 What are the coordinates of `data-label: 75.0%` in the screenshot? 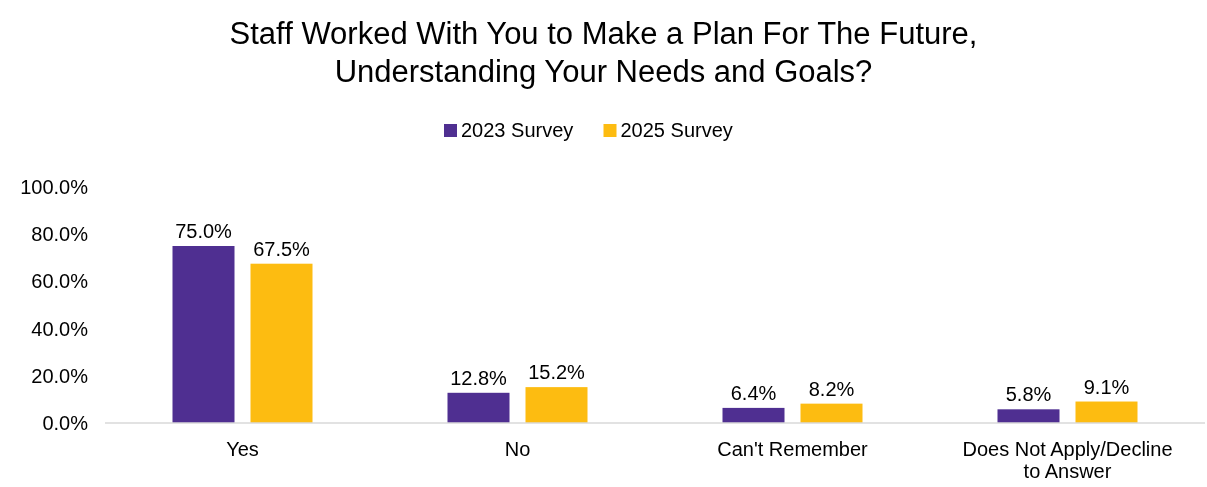 It's located at (204, 231).